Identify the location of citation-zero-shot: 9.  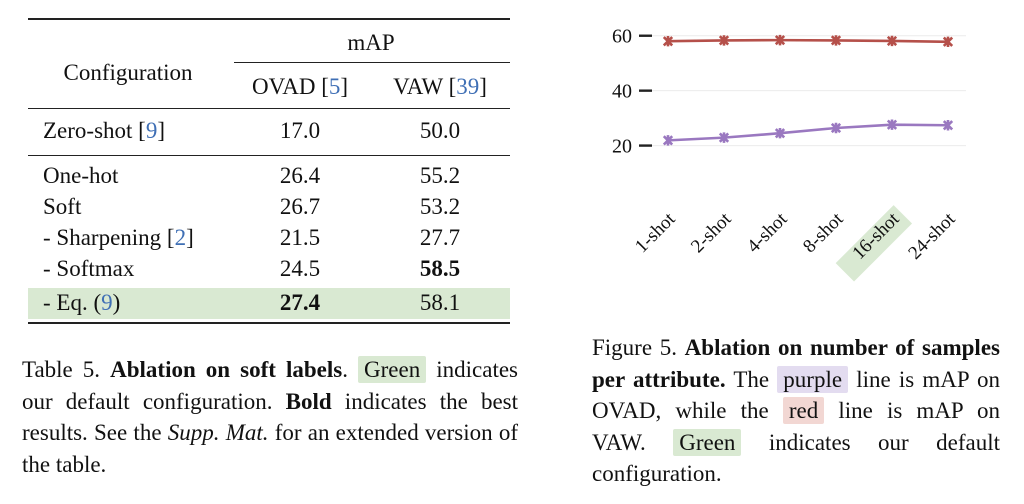
(151, 130).